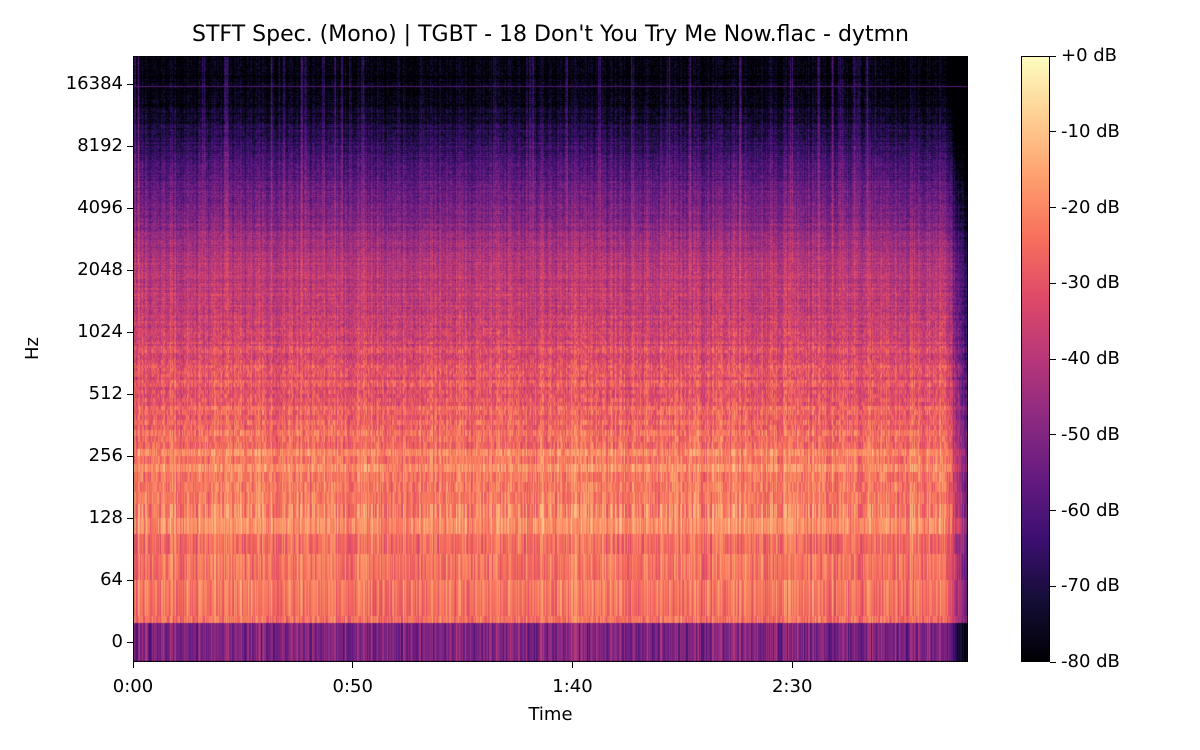 The image size is (1200, 750). What do you see at coordinates (1090, 131) in the screenshot?
I see `colorbar-tick-label: -10 dB` at bounding box center [1090, 131].